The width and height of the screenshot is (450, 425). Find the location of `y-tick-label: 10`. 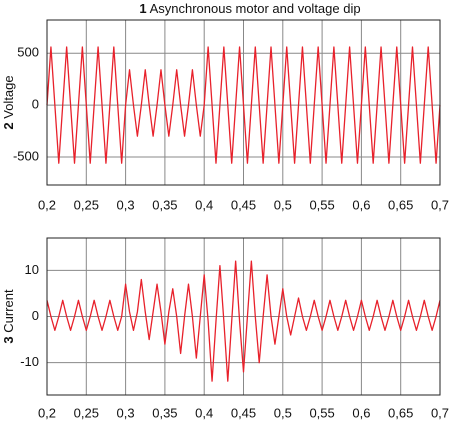

y-tick-label: 10 is located at coordinates (32, 269).